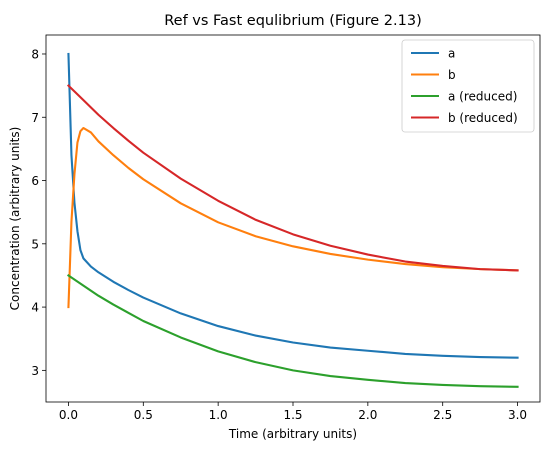  Describe the element at coordinates (35, 118) in the screenshot. I see `y-tick-label: 7` at that location.